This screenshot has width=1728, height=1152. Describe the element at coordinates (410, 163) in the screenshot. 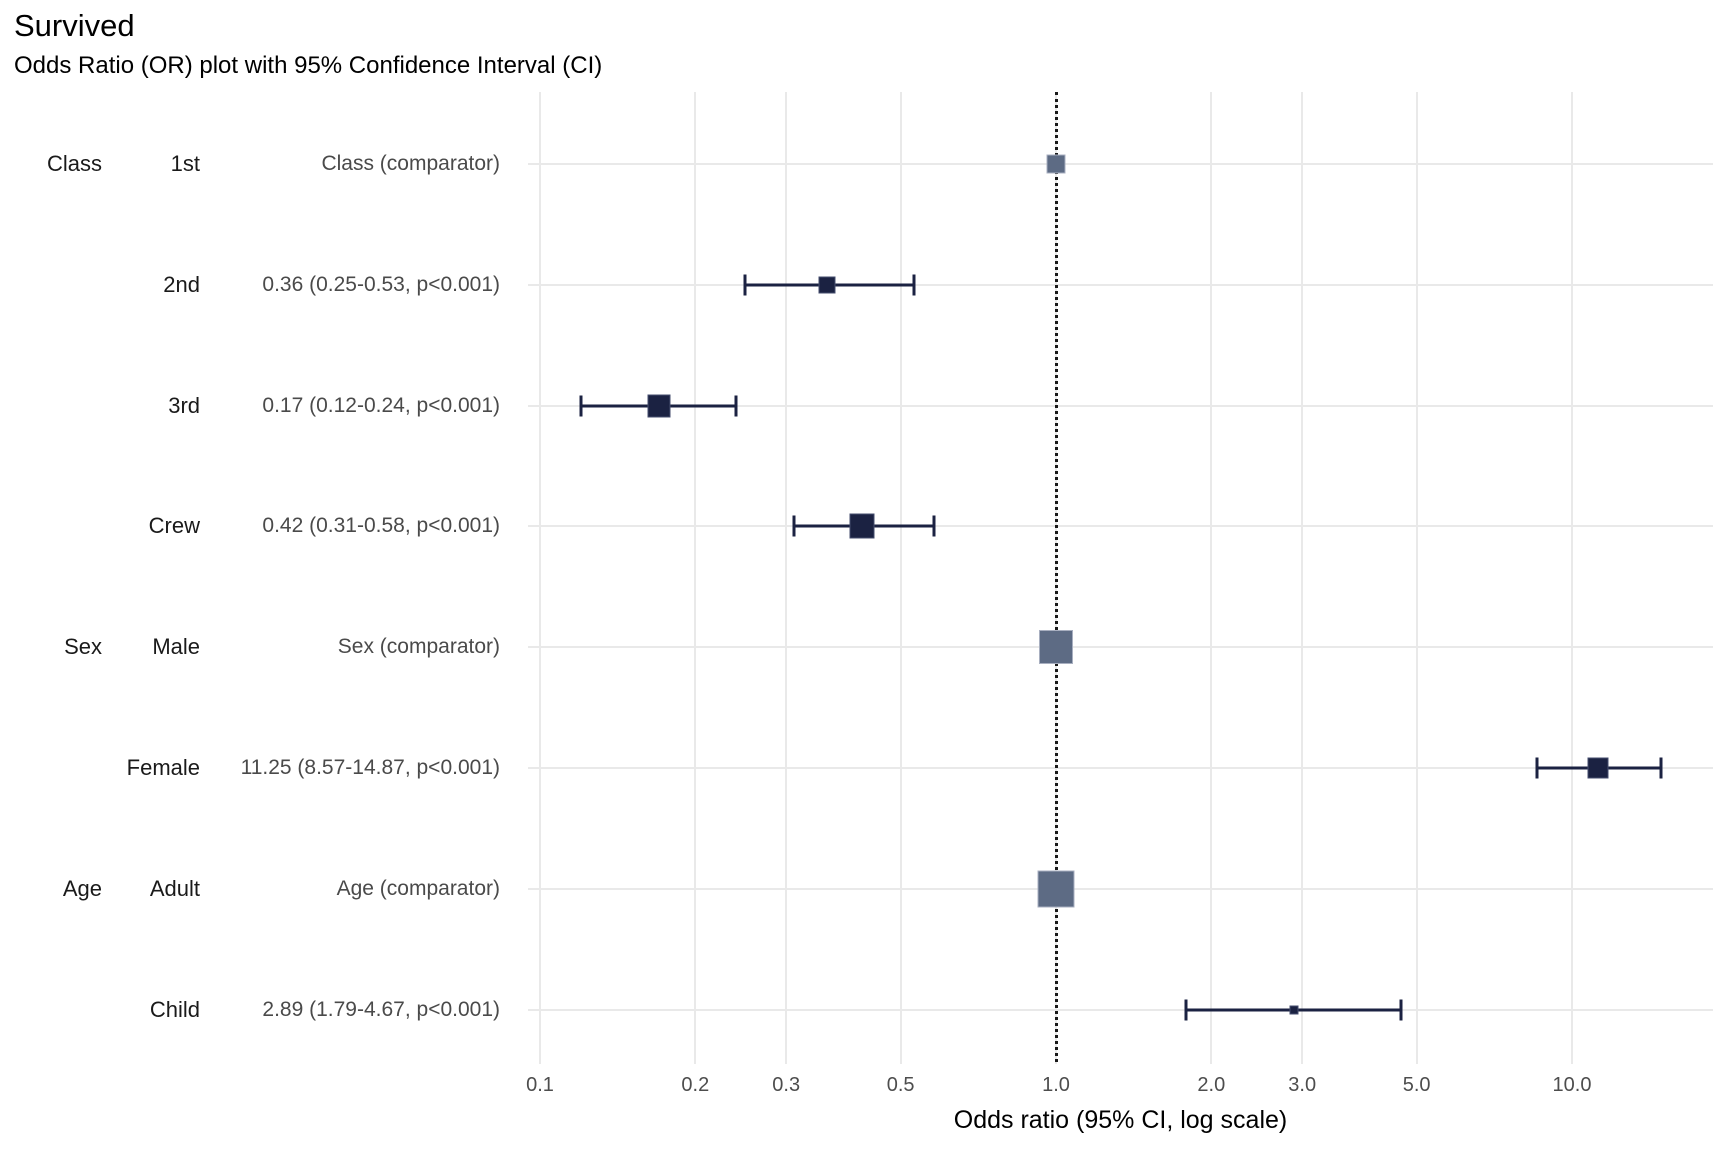

I see `row-estimate-label: Class (comparator)` at that location.